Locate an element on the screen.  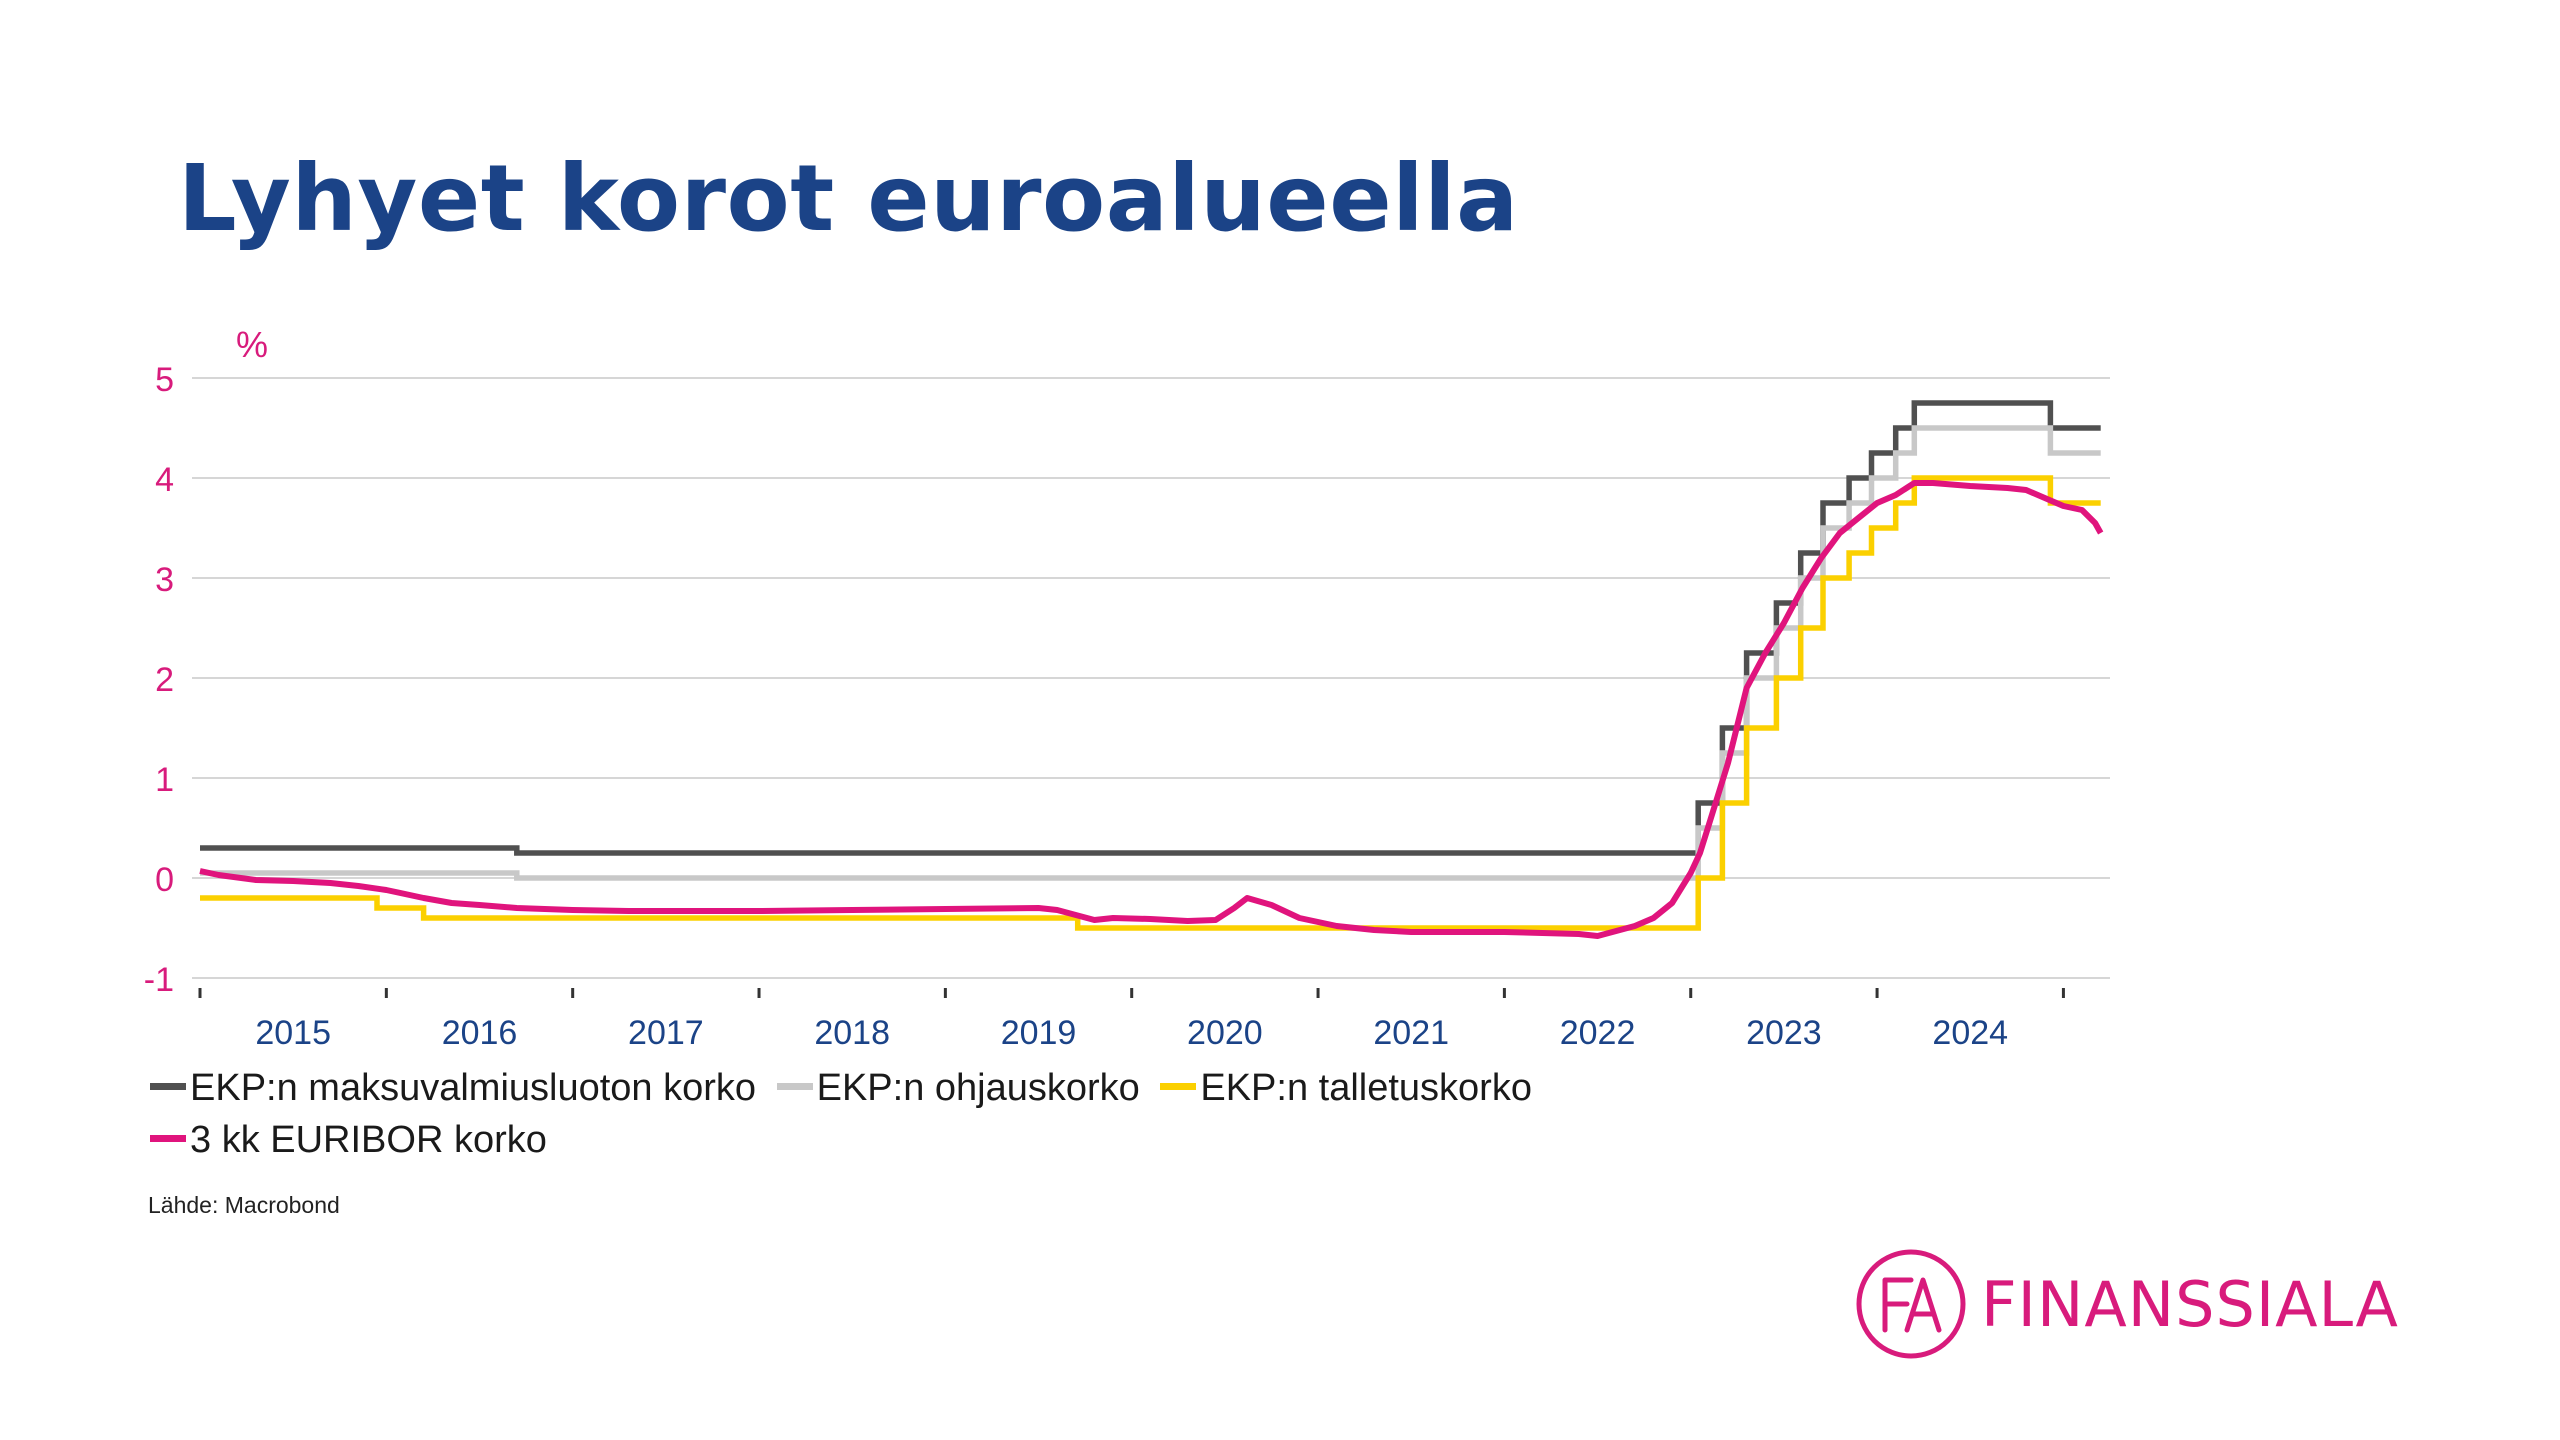
fa-logo-icon is located at coordinates (1911, 1304).